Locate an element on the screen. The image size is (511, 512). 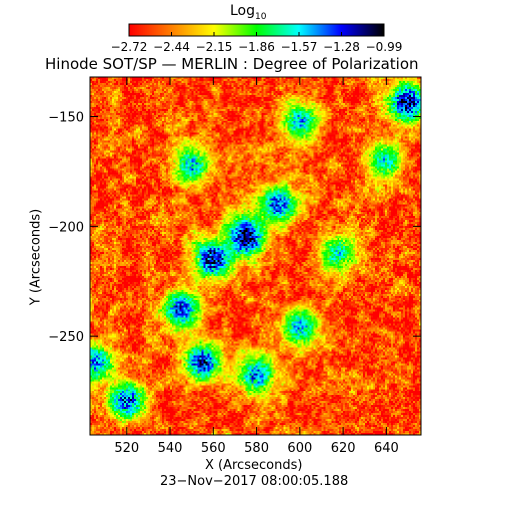
x-tick-label: 620 is located at coordinates (343, 448).